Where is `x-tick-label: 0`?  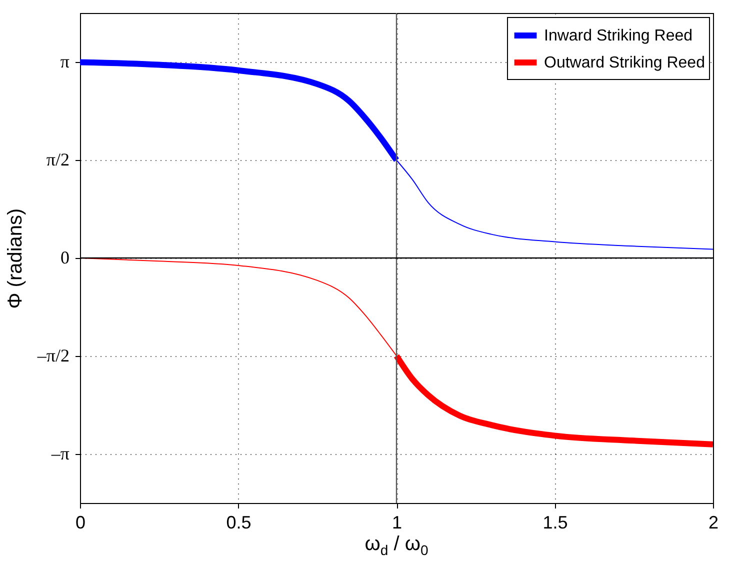
x-tick-label: 0 is located at coordinates (80, 522).